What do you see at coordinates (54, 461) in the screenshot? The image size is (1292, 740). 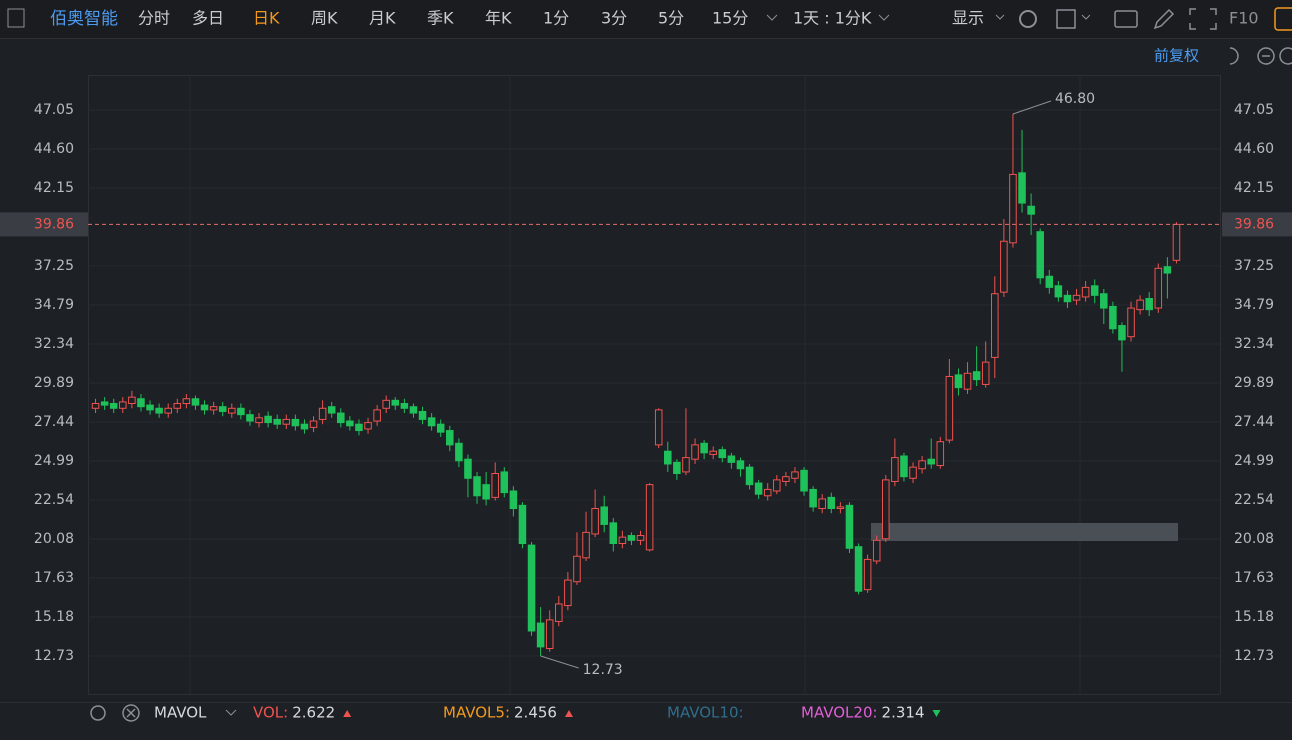 I see `y-tick-label: 24.99` at bounding box center [54, 461].